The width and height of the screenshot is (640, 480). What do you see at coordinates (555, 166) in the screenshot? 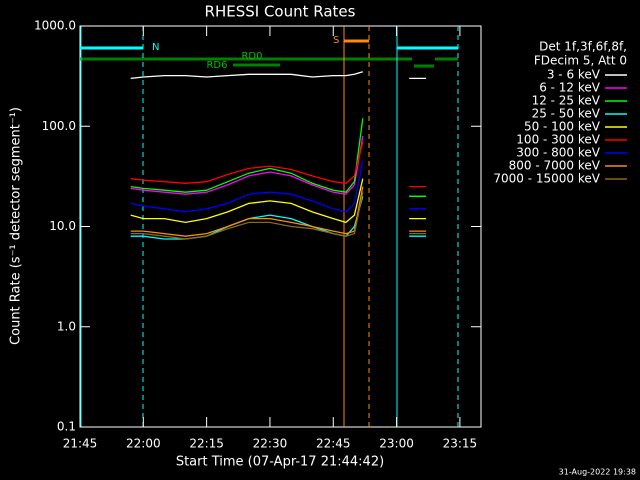
I see `legend-label: 800 - 7000 keV` at bounding box center [555, 166].